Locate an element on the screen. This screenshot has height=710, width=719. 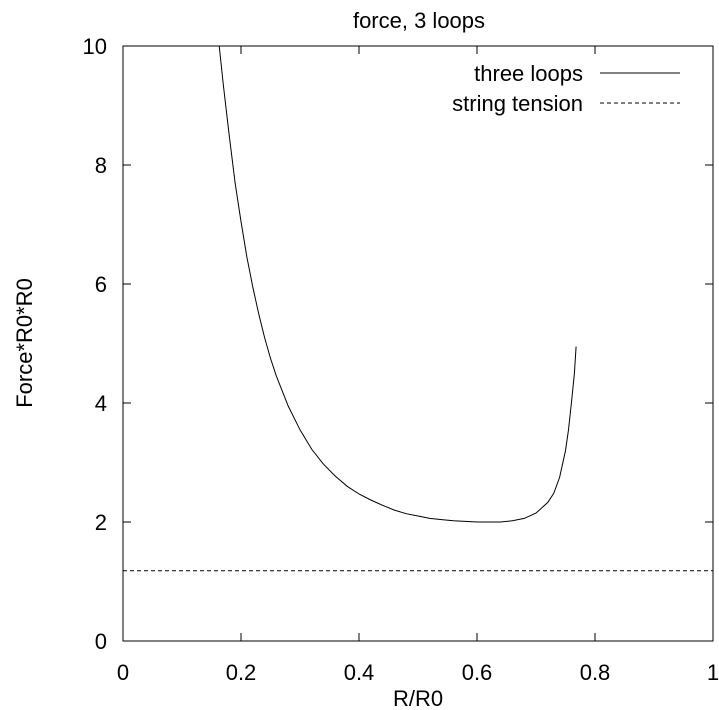
x-tick-label: 0.4 is located at coordinates (359, 672).